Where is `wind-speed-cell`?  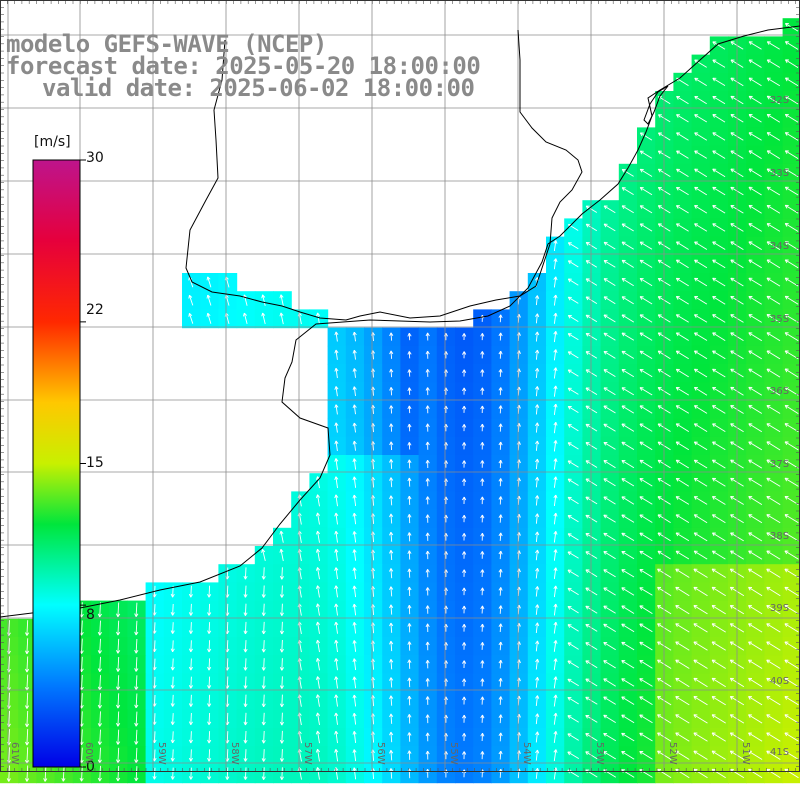 wind-speed-cell is located at coordinates (791, 82).